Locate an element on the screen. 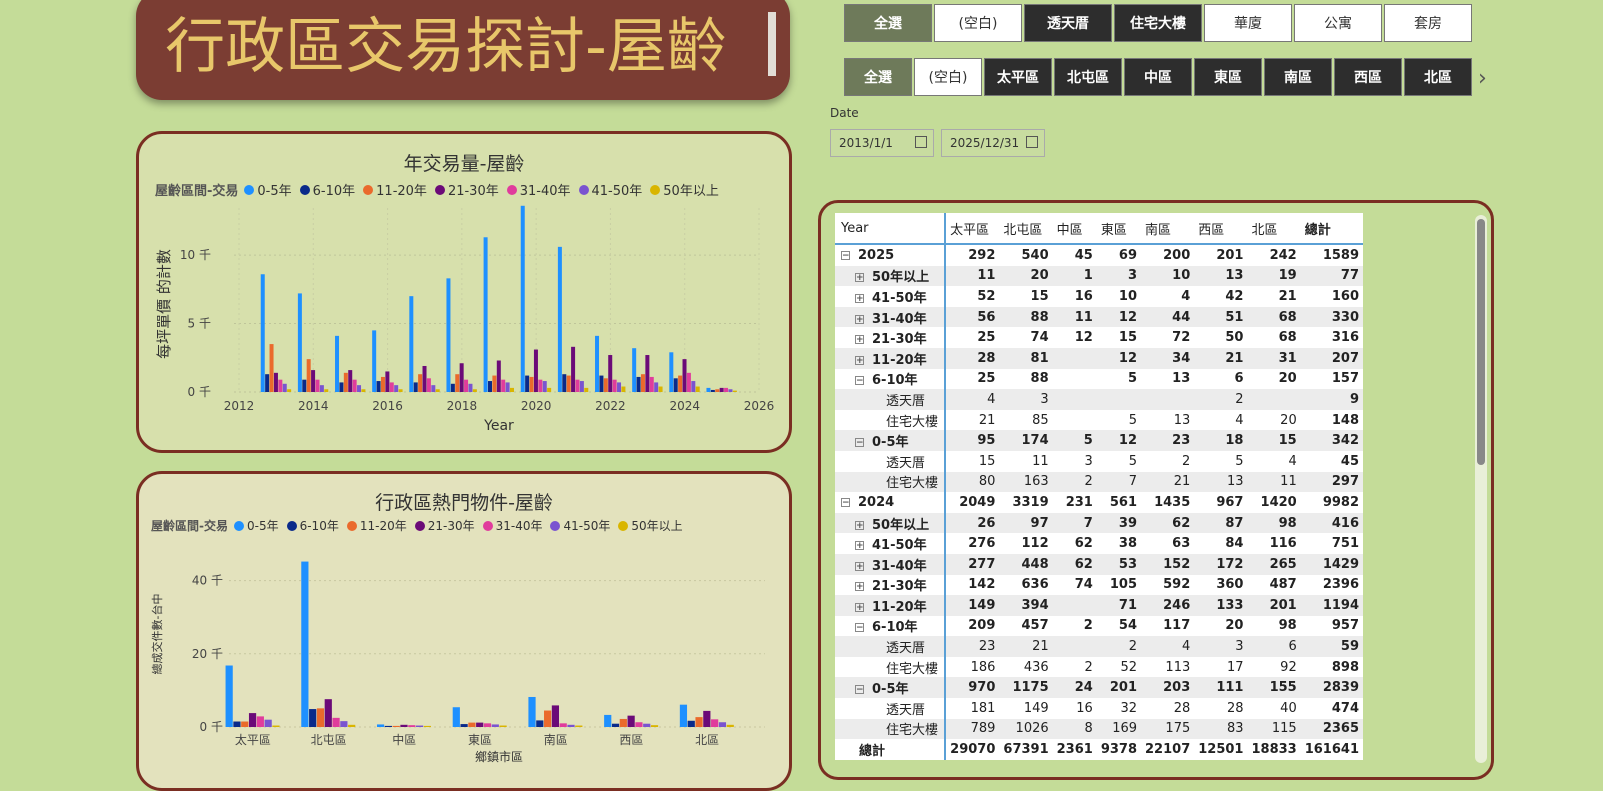 The image size is (1603, 791). column-header: 中區 is located at coordinates (1074, 229).